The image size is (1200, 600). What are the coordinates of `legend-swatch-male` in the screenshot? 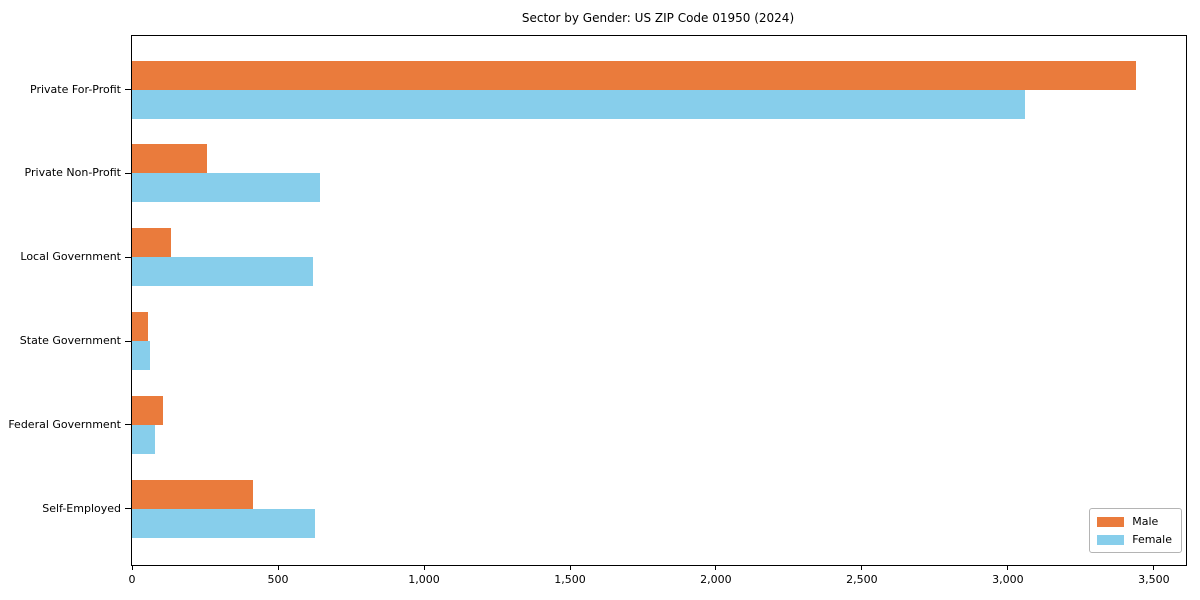 It's located at (1111, 521).